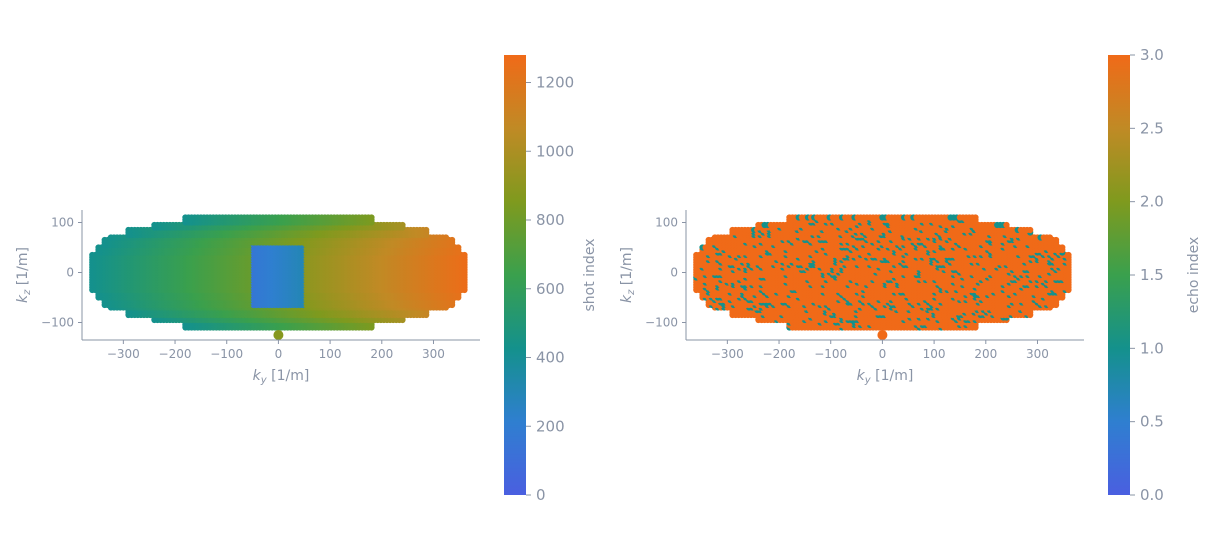 The image size is (1210, 550). I want to click on x-tick-label: 200, so click(381, 354).